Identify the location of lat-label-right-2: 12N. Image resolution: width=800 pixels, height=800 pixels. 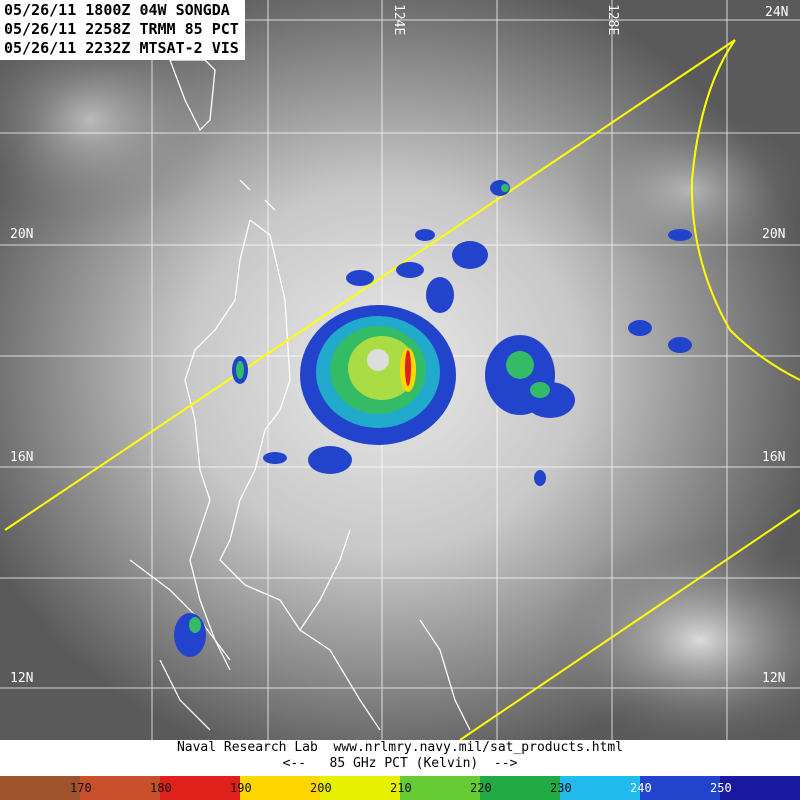
(773, 678).